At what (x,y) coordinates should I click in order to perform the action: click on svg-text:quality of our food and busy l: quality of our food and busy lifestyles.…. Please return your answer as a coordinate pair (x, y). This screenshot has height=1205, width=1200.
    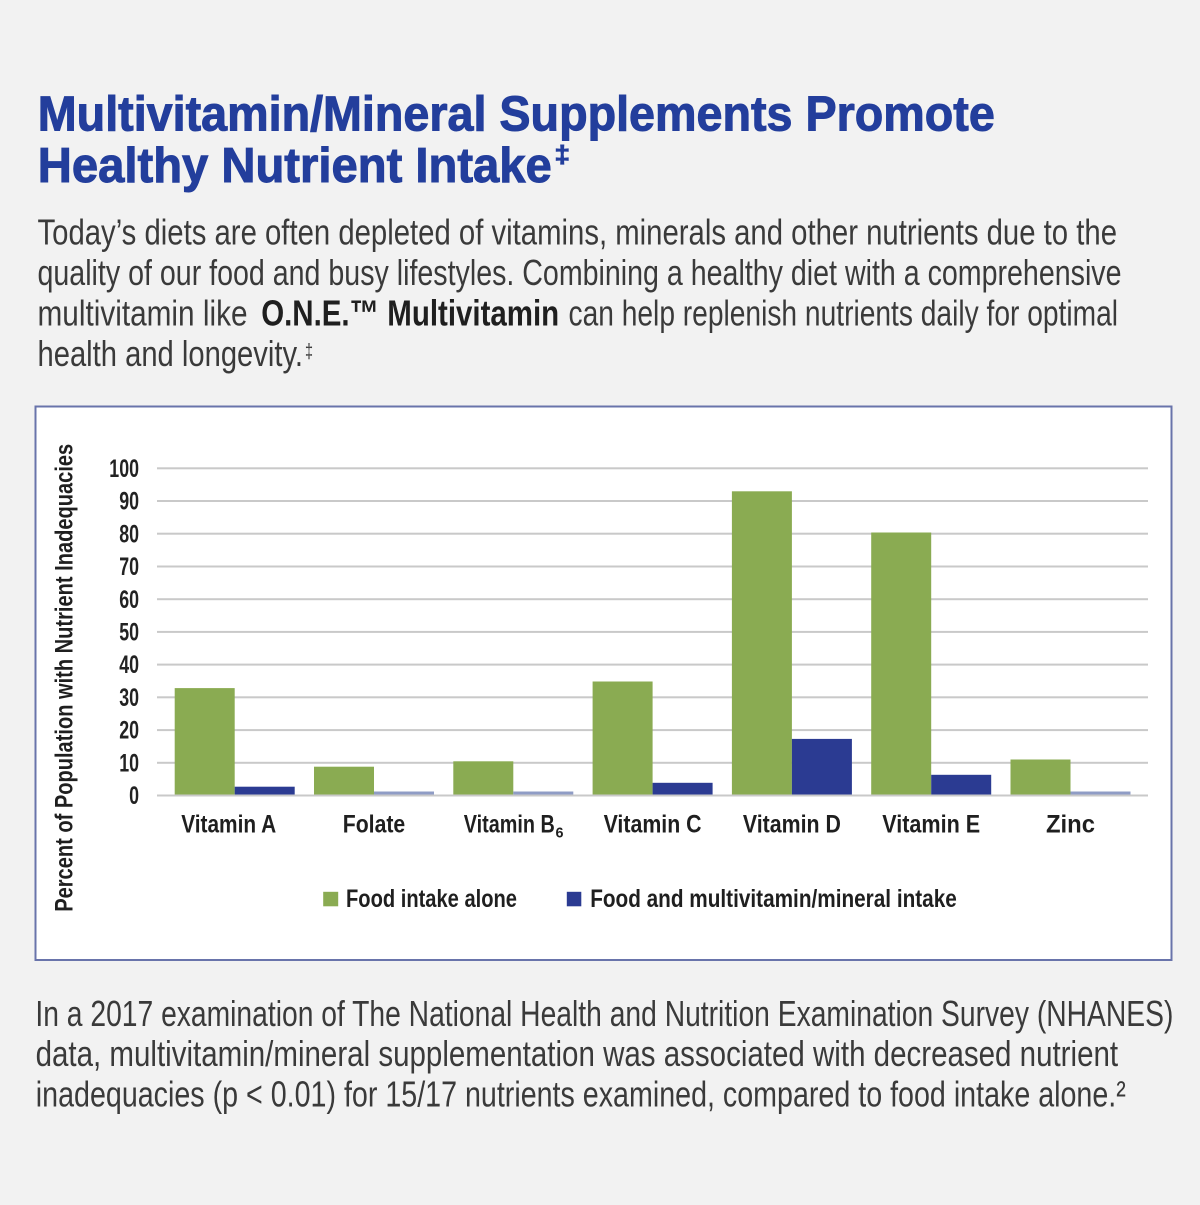
    Looking at the image, I should click on (580, 272).